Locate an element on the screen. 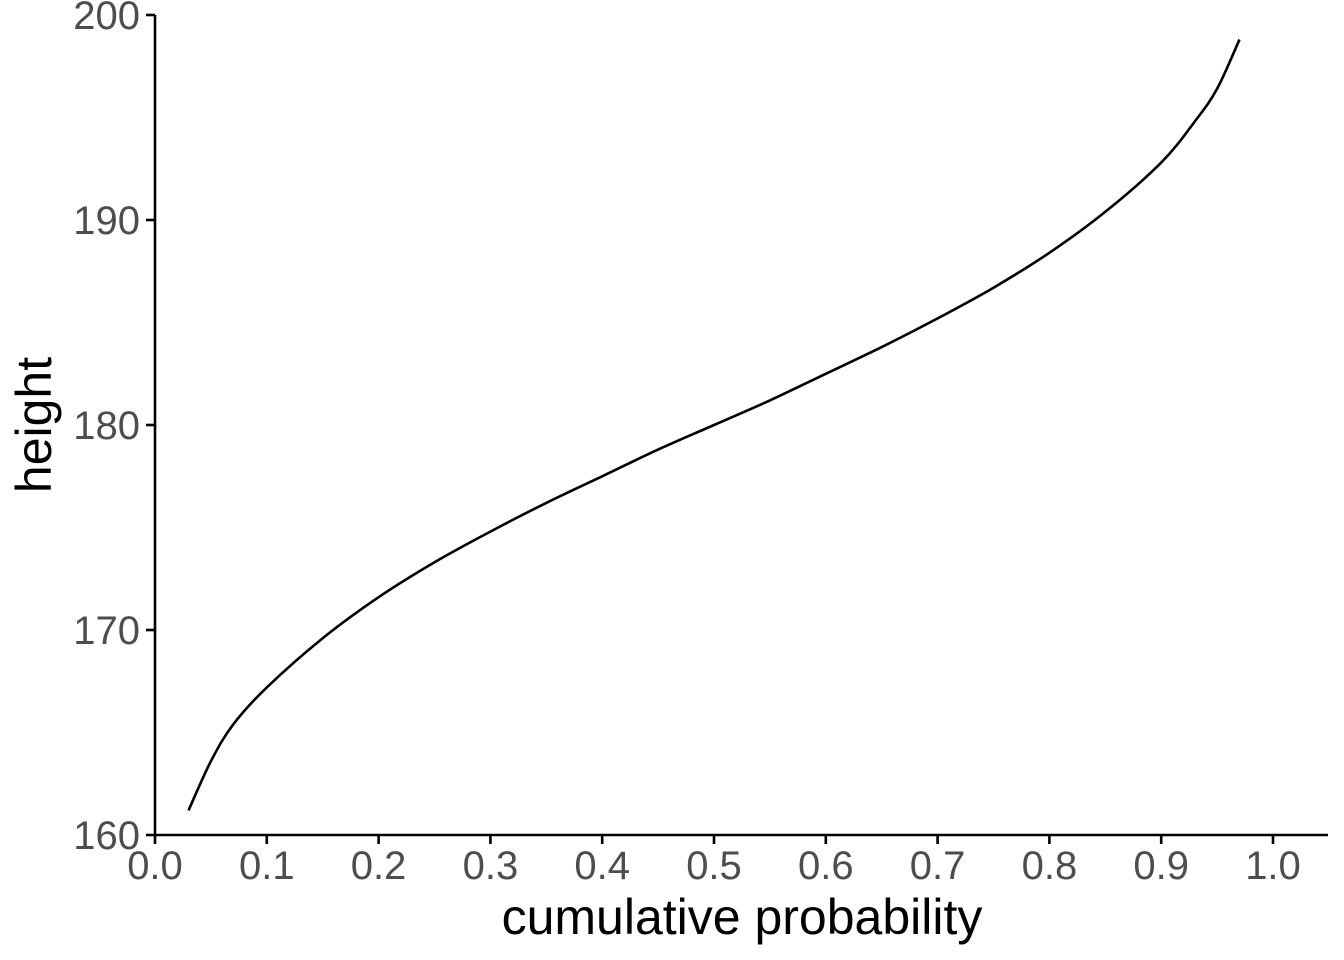 The image size is (1344, 960). y-tick-label: 180 is located at coordinates (106, 426).